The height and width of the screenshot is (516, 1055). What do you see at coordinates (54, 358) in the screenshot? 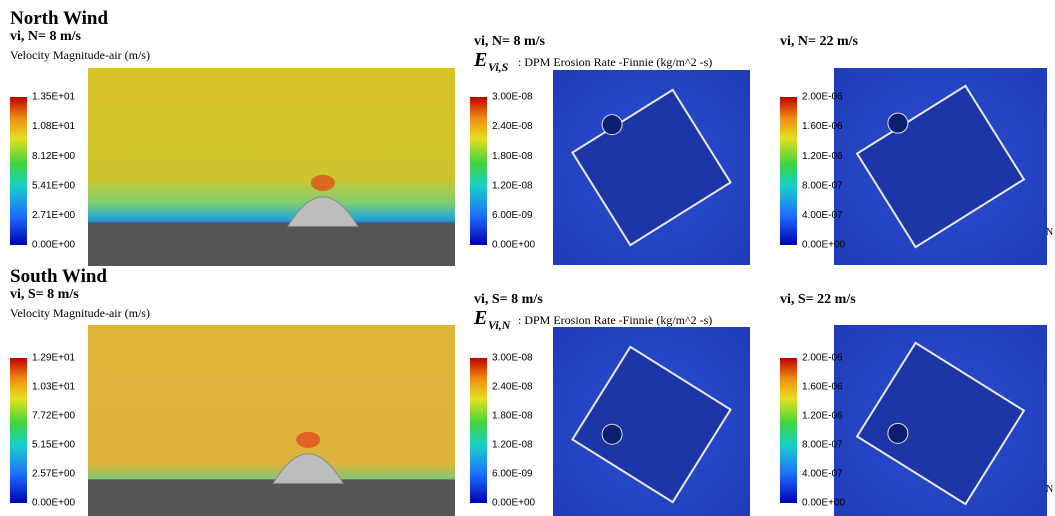
I see `colorbar-tick-label: 1.29E+01` at bounding box center [54, 358].